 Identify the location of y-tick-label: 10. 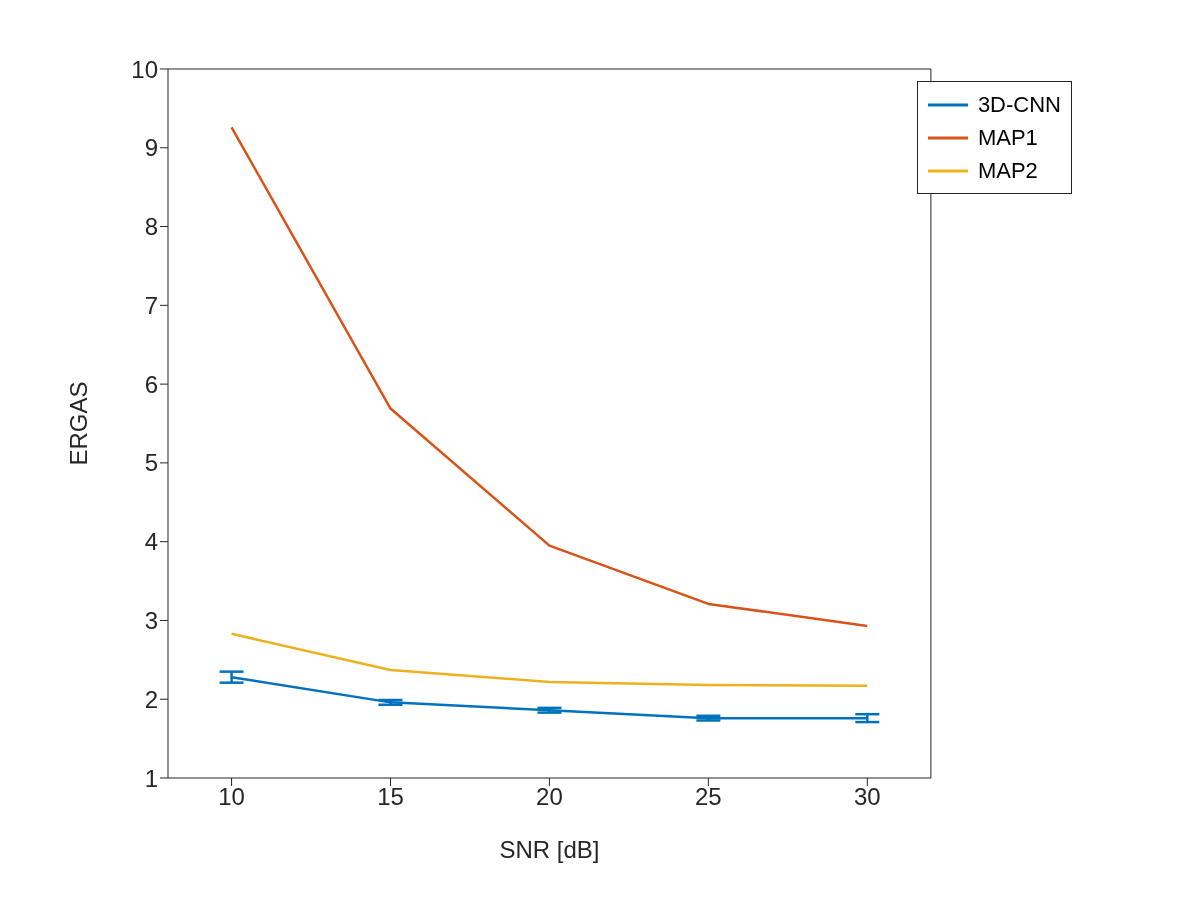
(144, 69).